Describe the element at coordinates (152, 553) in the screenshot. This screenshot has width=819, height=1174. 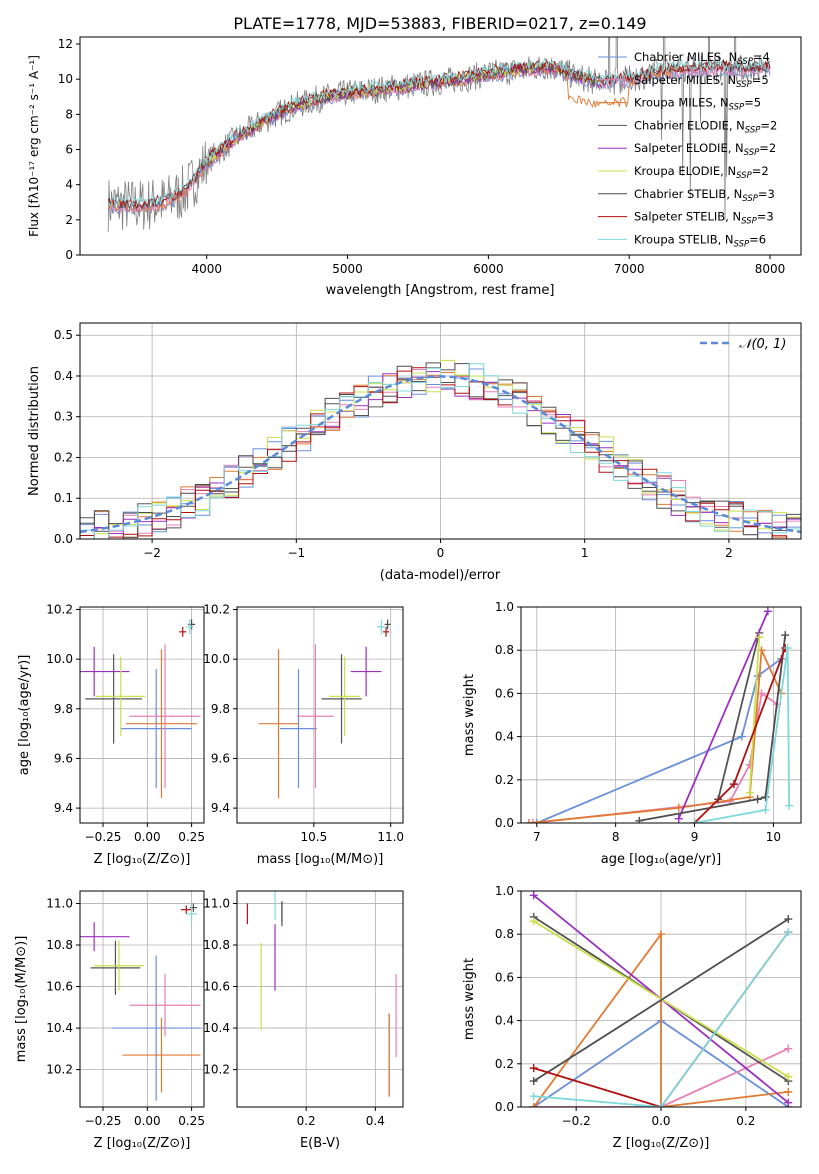
I see `histogram-xtick-label: −2` at that location.